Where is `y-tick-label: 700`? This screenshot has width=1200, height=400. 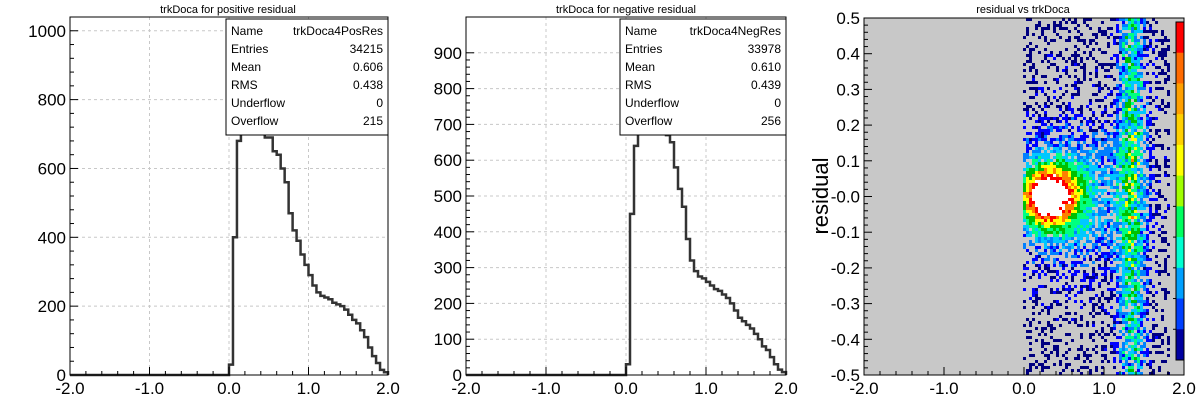 y-tick-label: 700 is located at coordinates (448, 124).